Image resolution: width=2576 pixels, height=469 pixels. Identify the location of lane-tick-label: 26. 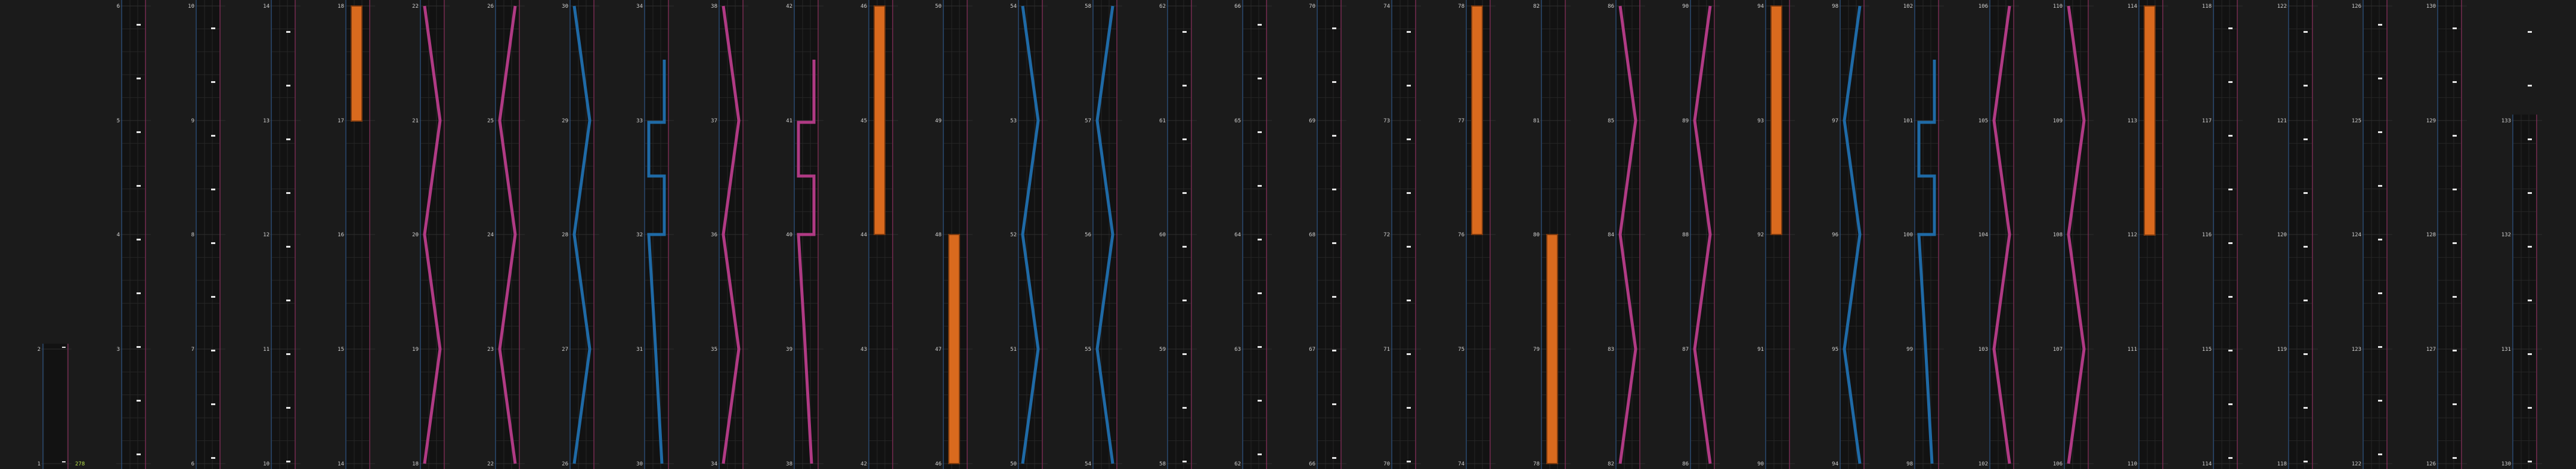
(491, 7).